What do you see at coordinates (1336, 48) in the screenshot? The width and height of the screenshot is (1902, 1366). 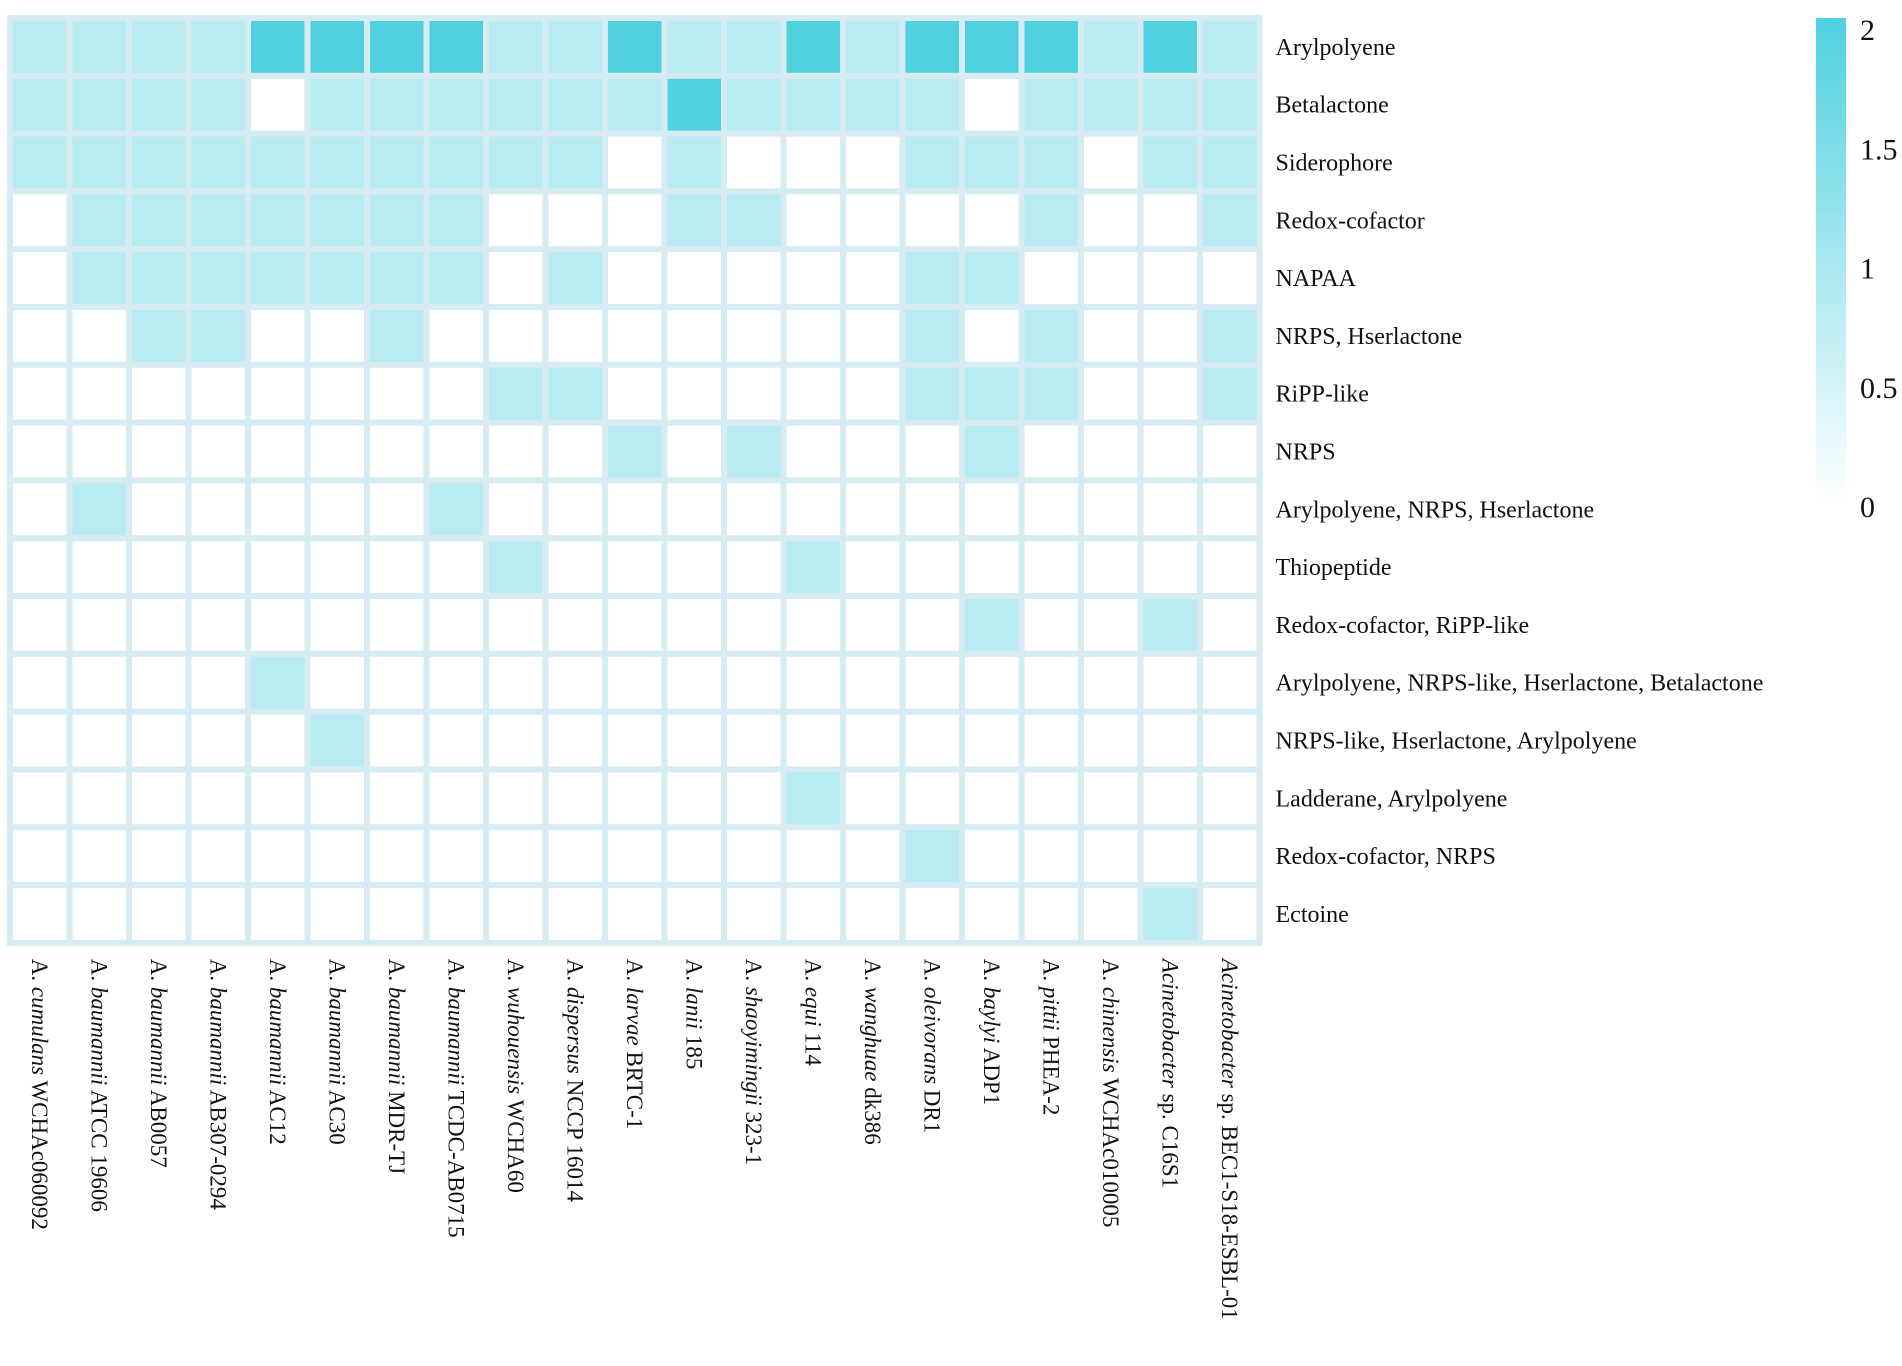 I see `row-label: Arylpolyene` at bounding box center [1336, 48].